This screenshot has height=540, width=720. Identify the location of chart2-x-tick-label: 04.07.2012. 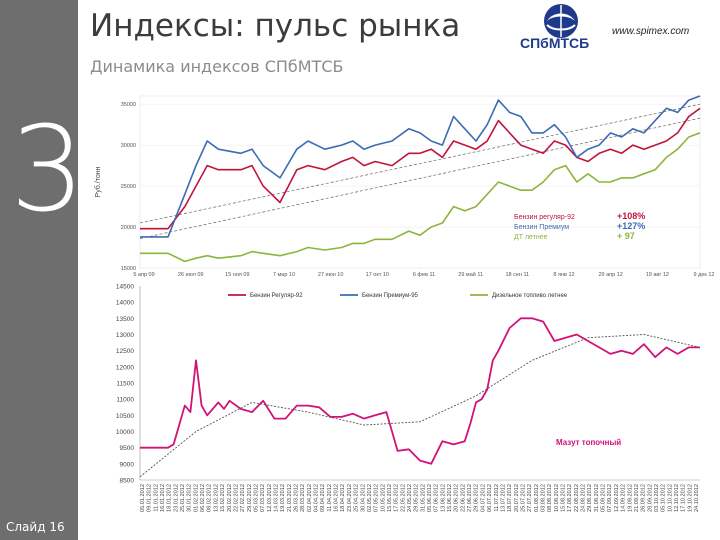
(483, 498).